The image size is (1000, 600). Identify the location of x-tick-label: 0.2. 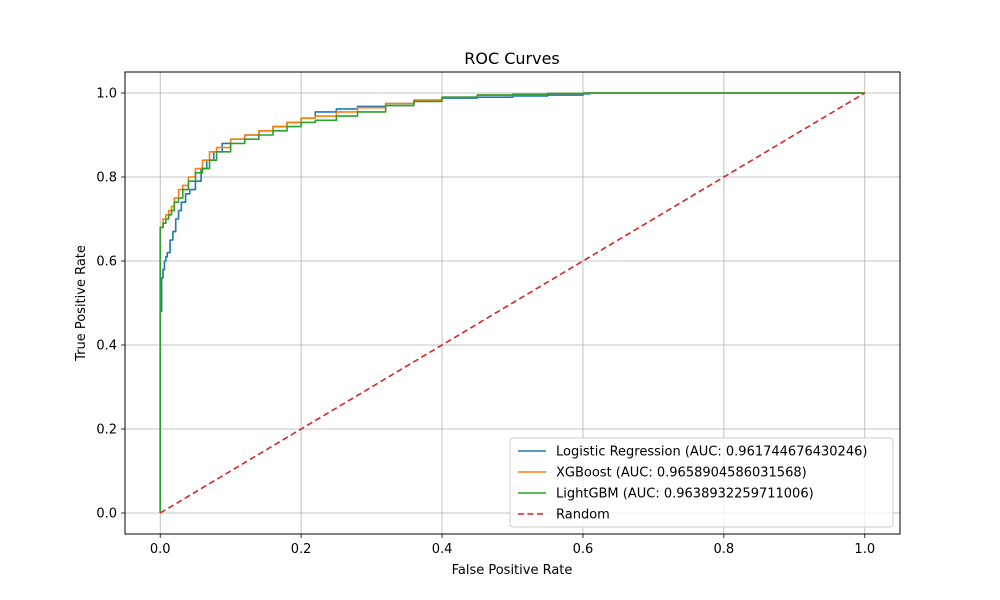
(301, 549).